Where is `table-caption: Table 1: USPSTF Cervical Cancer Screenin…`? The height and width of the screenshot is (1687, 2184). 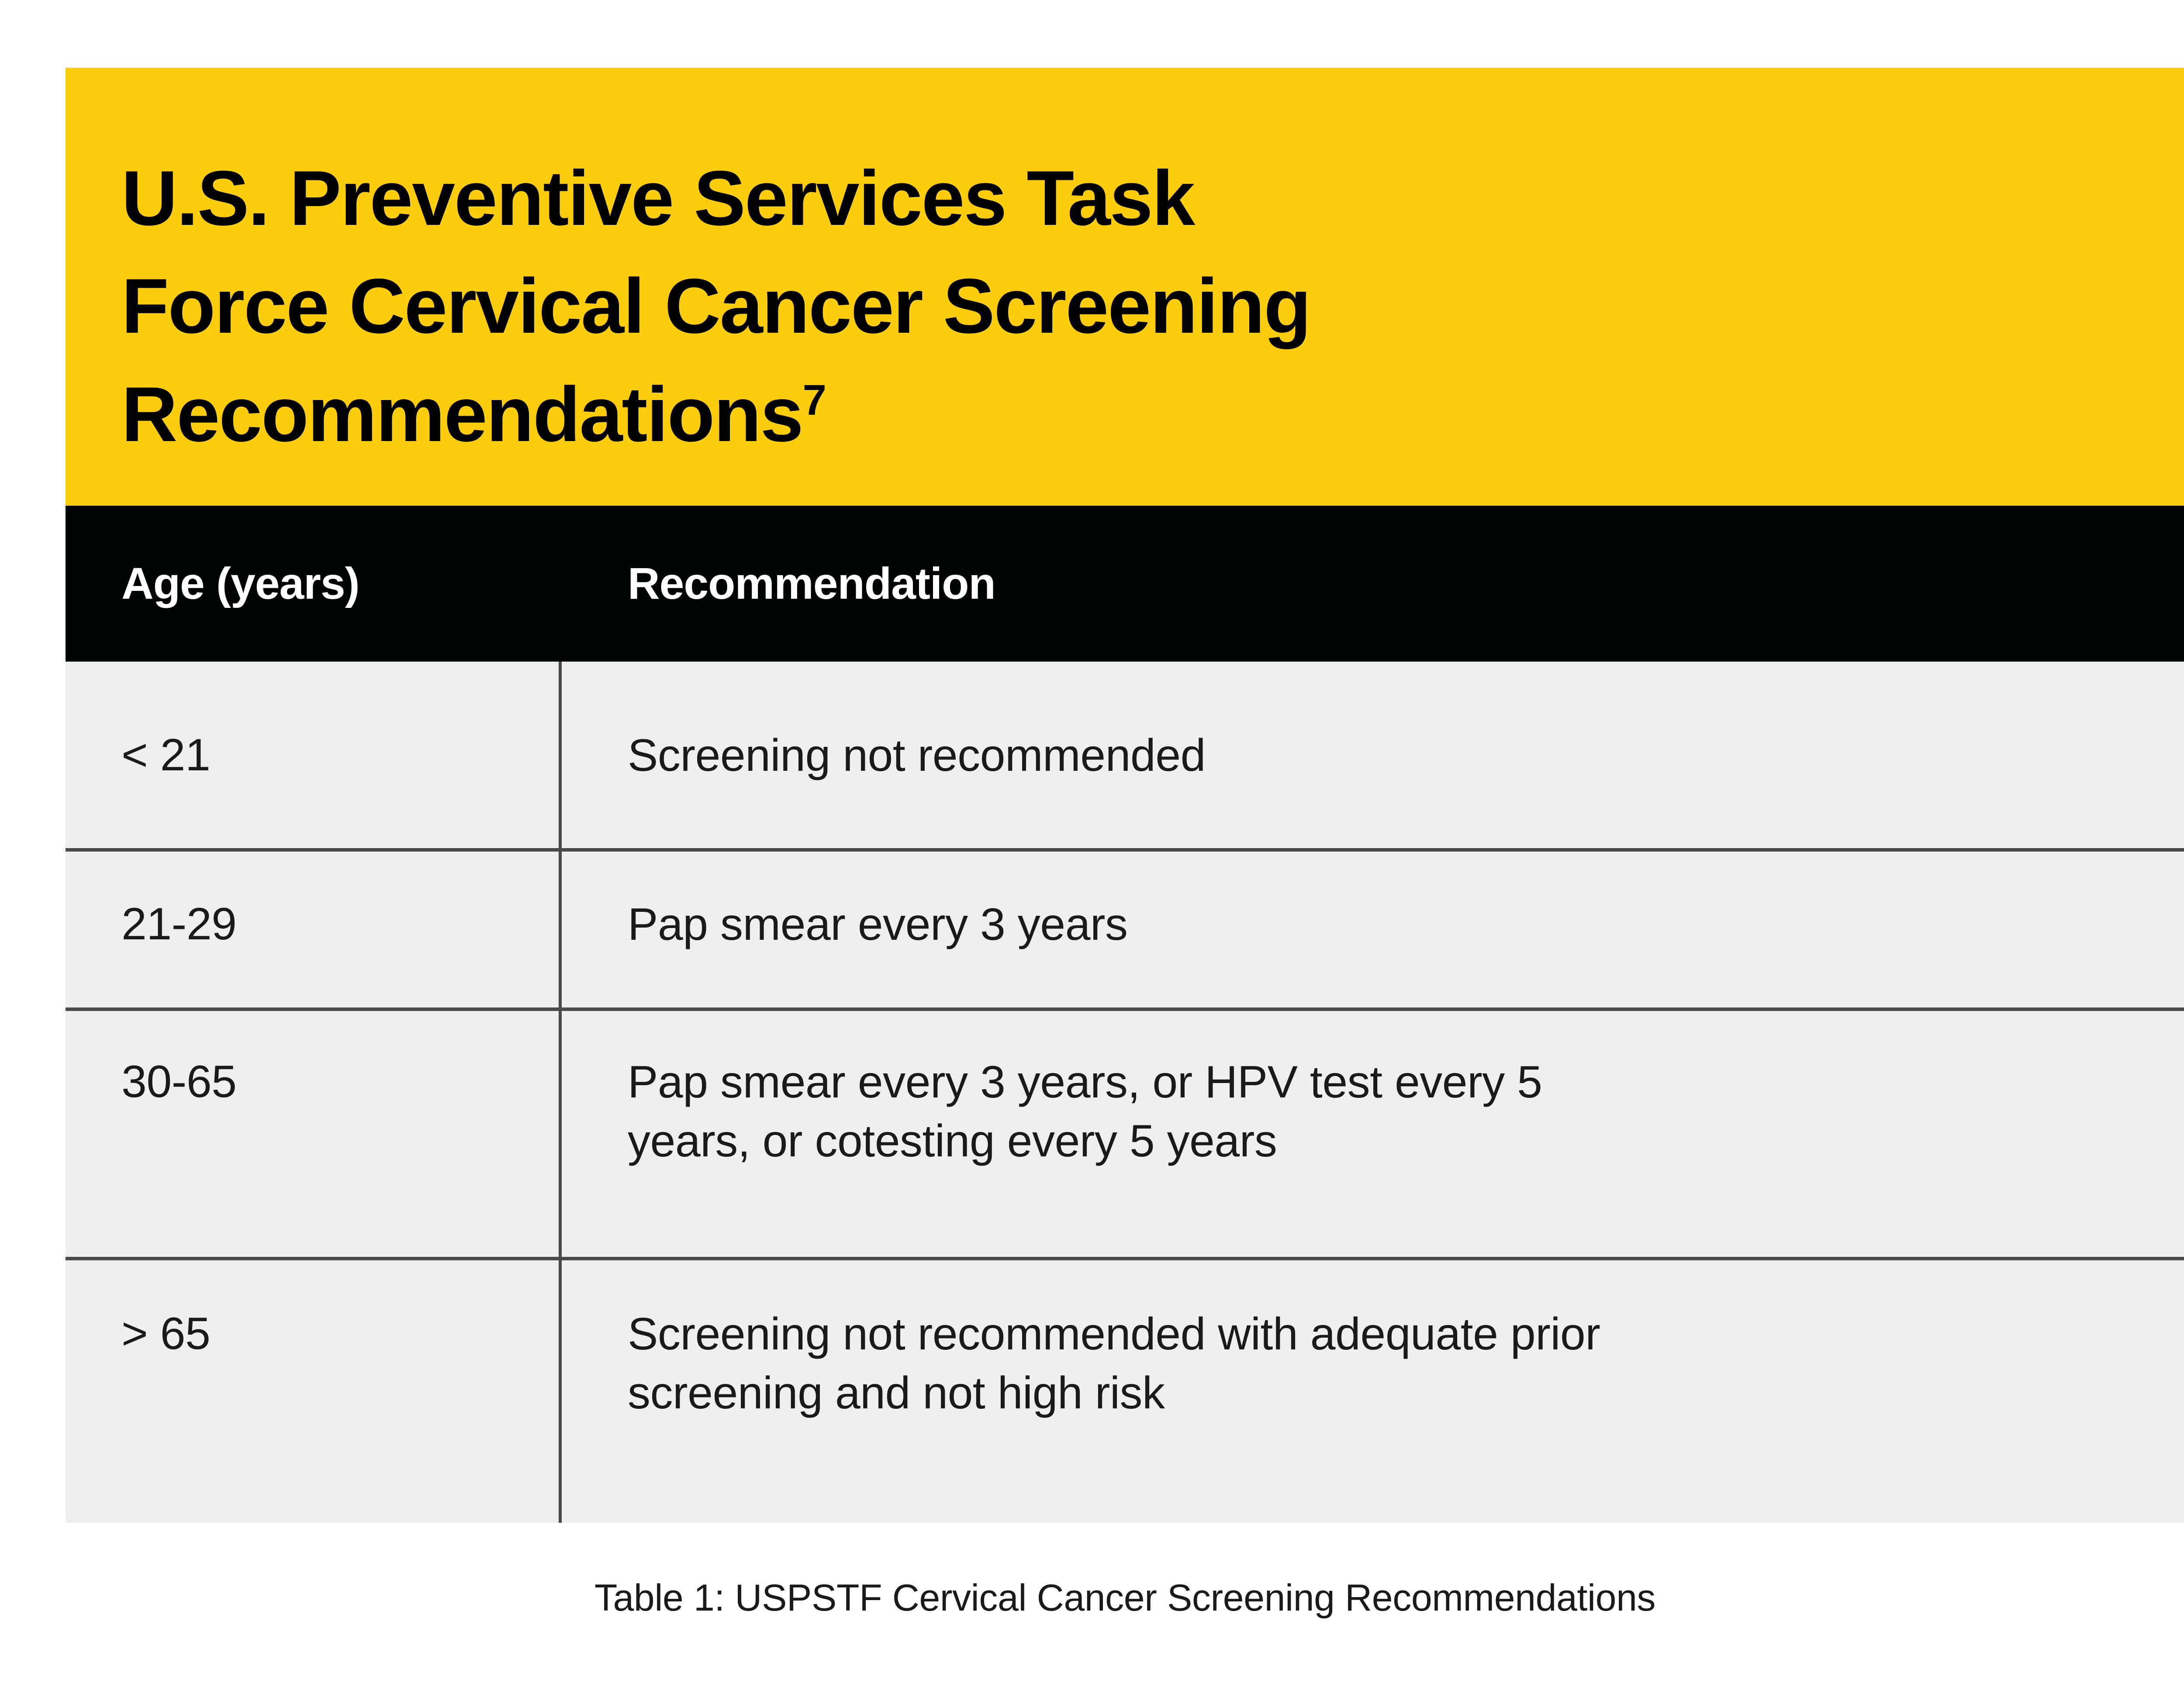
table-caption: Table 1: USPSTF Cervical Cancer Screenin… is located at coordinates (1125, 1598).